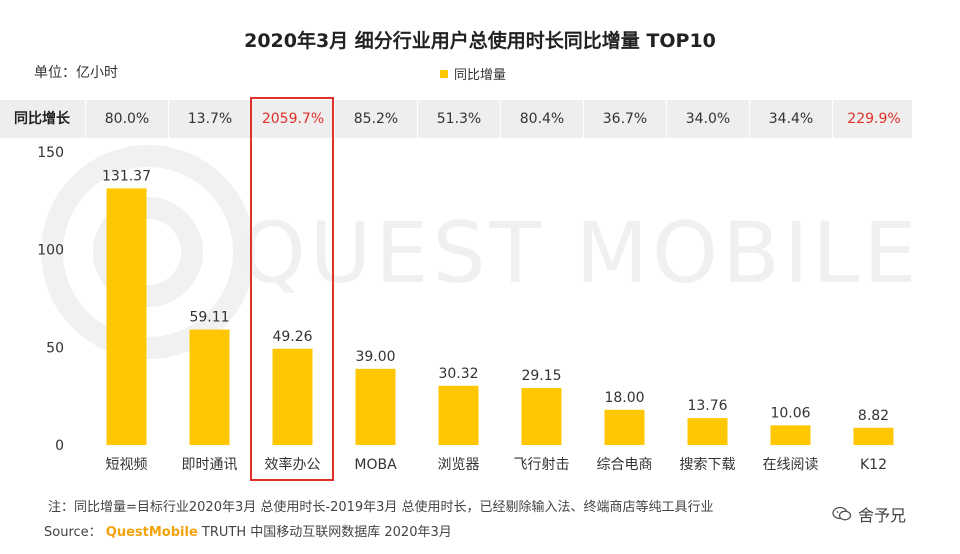  I want to click on category-label: 飞行射击, so click(542, 465).